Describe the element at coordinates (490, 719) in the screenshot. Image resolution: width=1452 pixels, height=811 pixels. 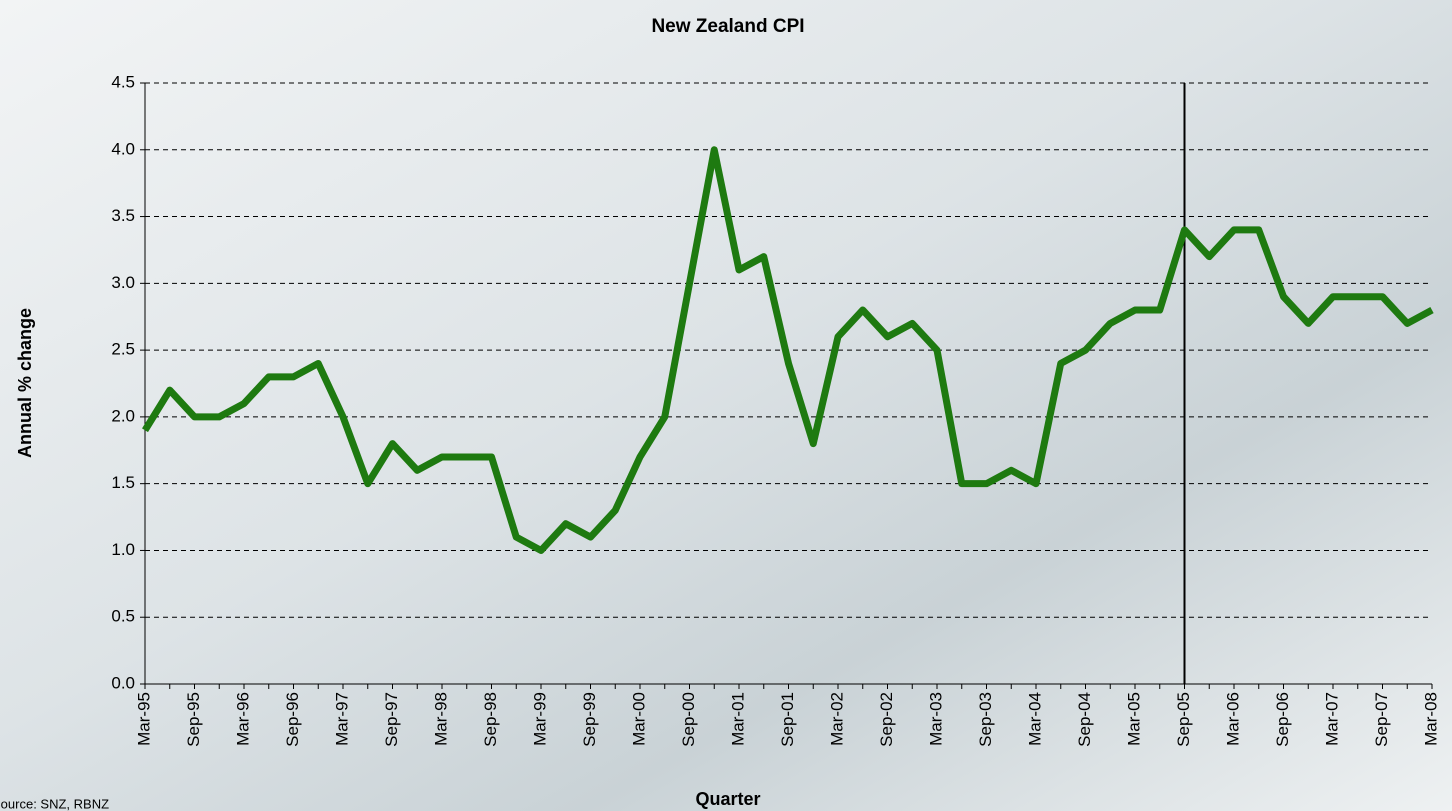
I see `x-tick-label: Sep-98` at that location.